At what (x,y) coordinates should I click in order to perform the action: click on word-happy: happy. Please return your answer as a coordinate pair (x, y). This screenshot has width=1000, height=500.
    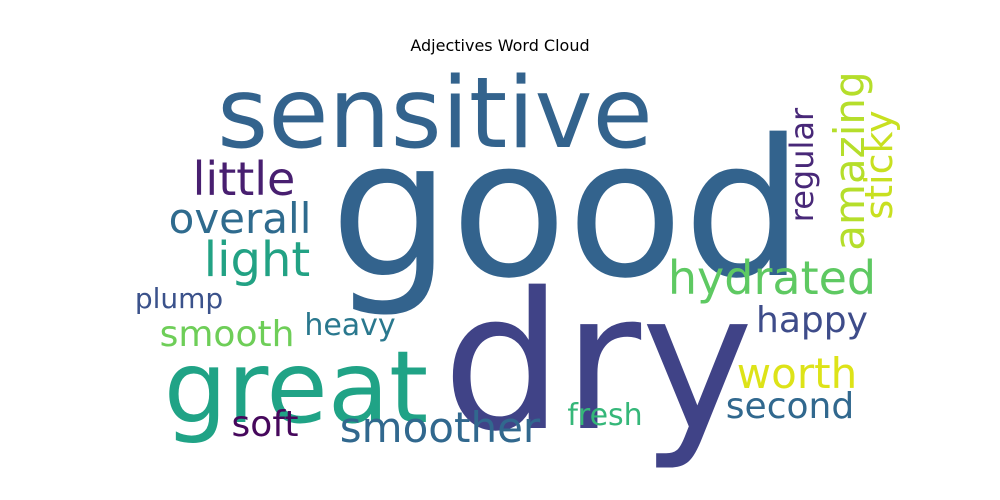
    Looking at the image, I should click on (812, 320).